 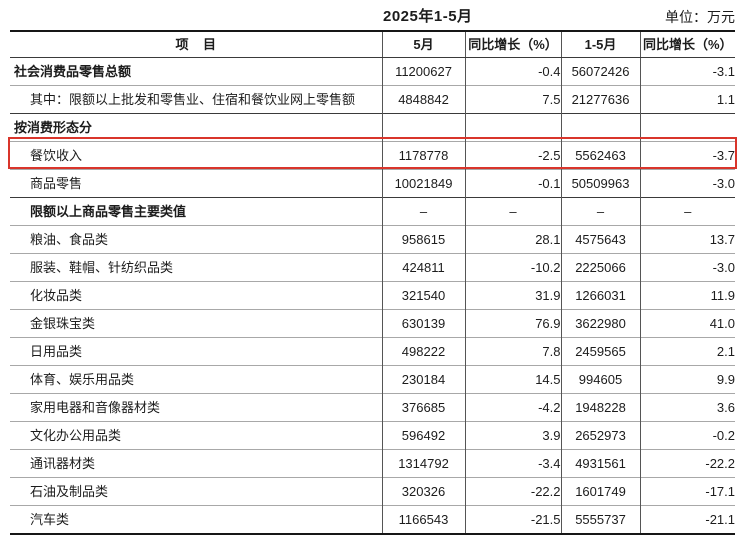 What do you see at coordinates (600, 491) in the screenshot?
I see `cell-jan-may: 1601749` at bounding box center [600, 491].